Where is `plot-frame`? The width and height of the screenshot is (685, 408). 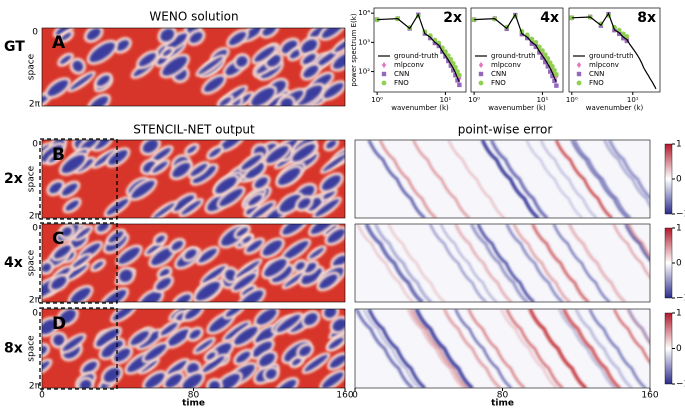 plot-frame is located at coordinates (420, 50).